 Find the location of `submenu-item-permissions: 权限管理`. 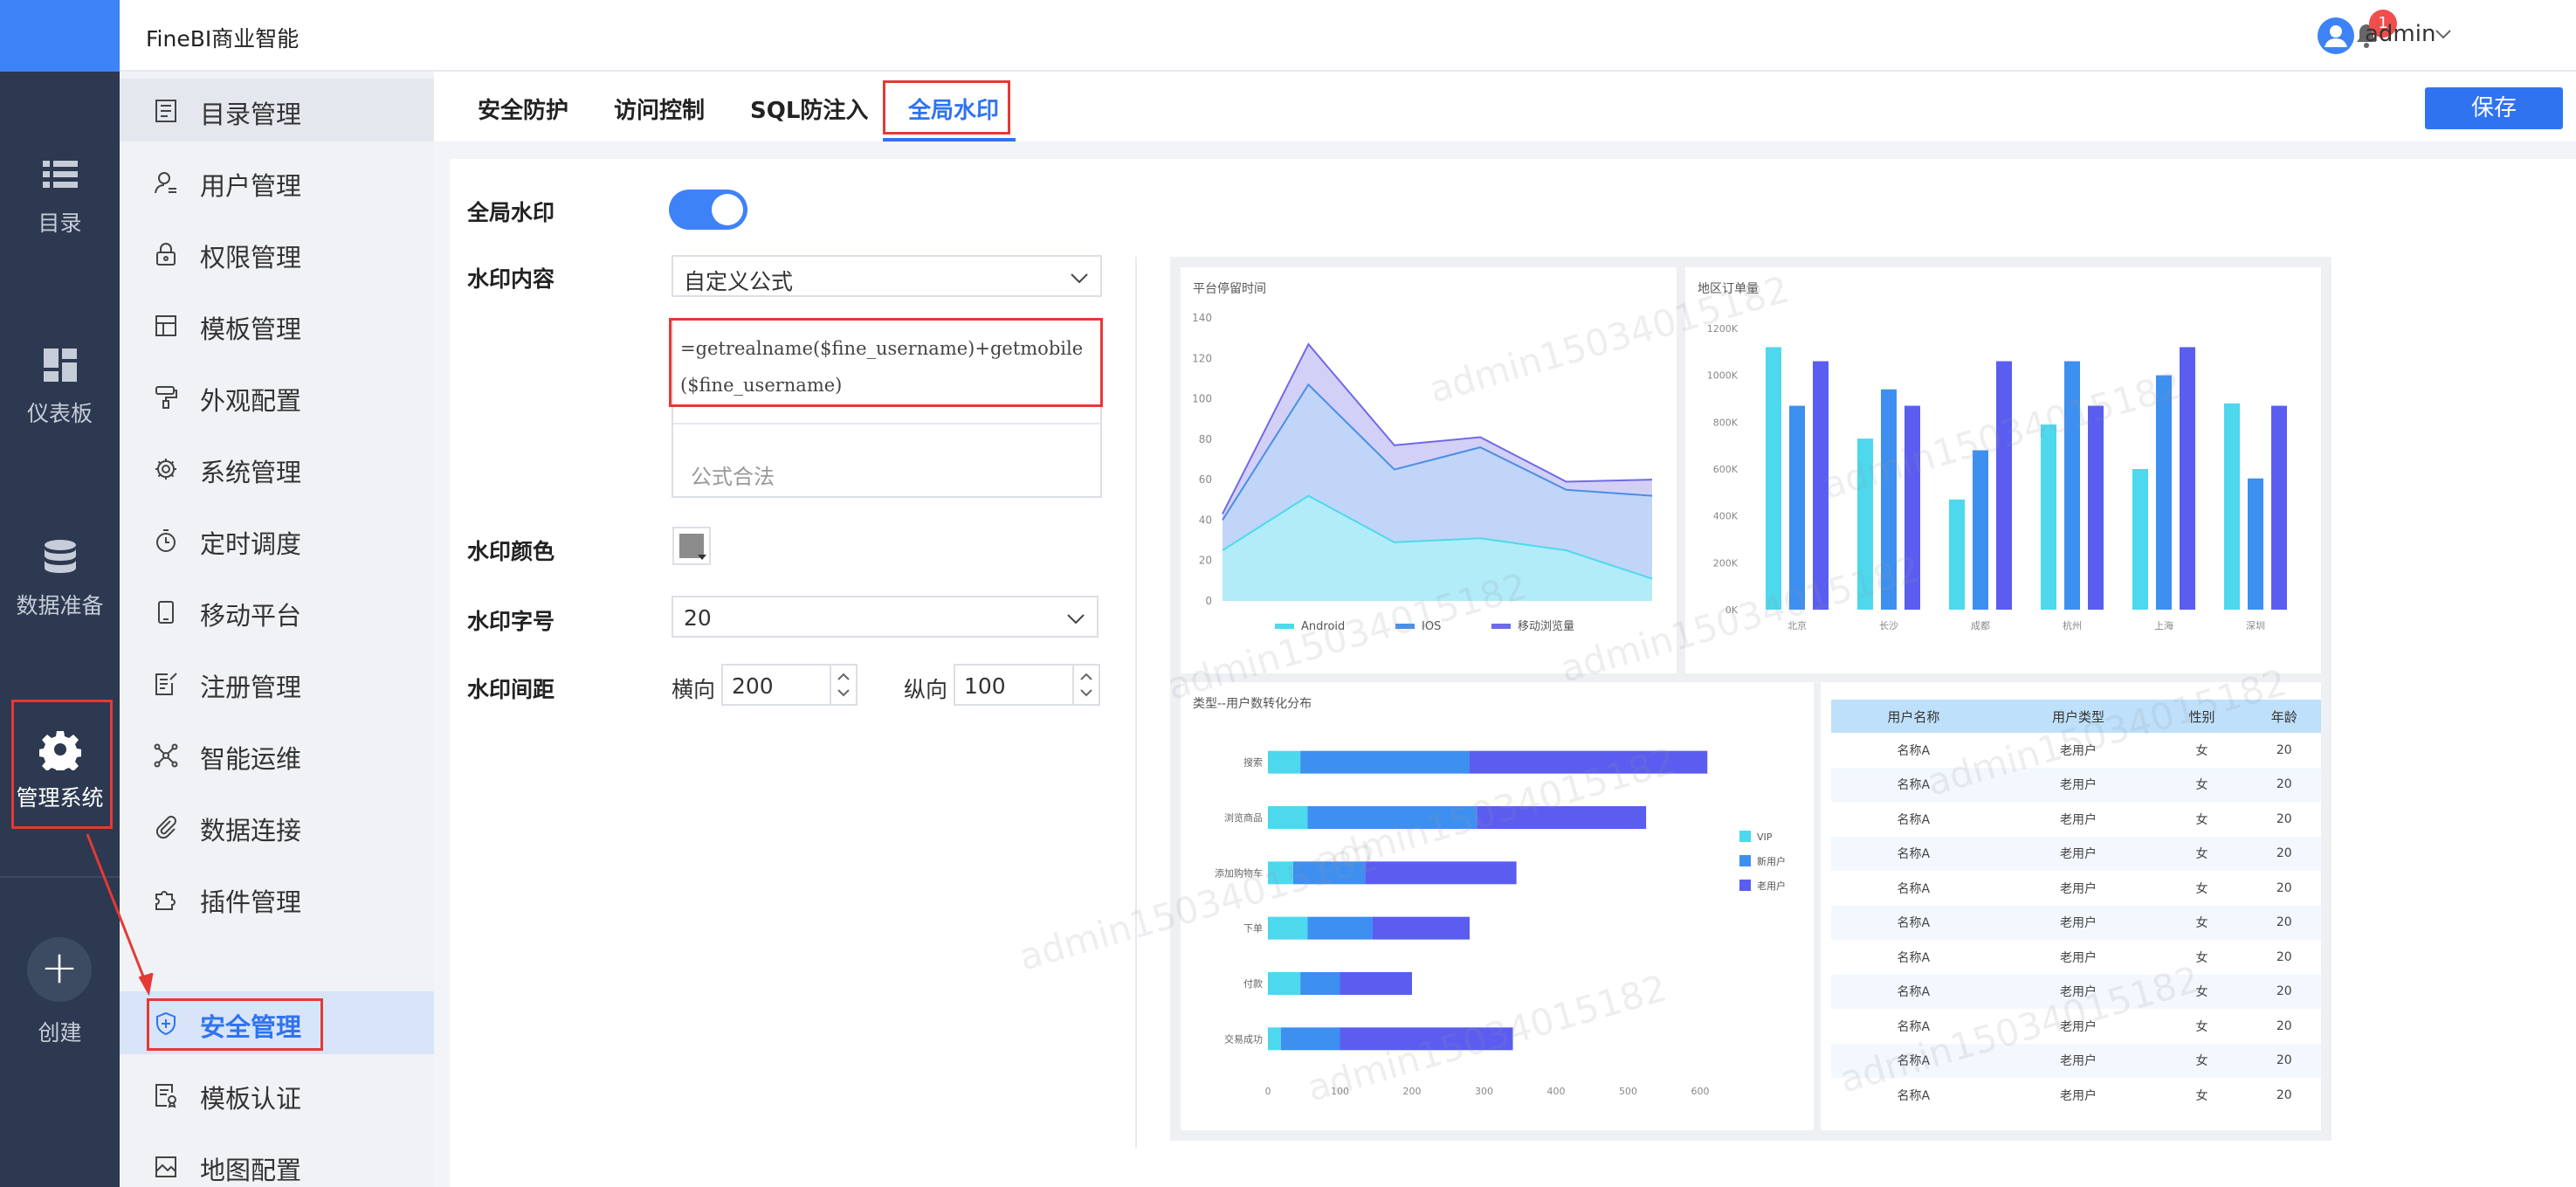

submenu-item-permissions: 权限管理 is located at coordinates (277, 253).